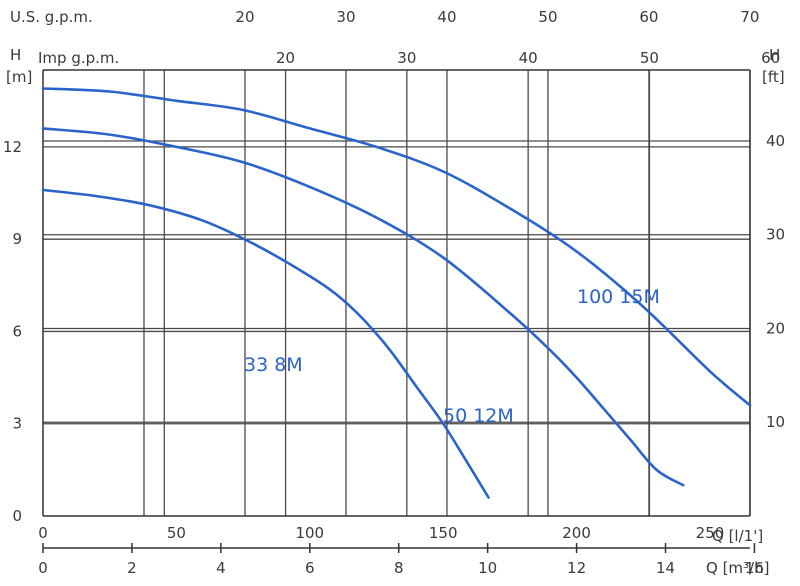  Describe the element at coordinates (618, 297) in the screenshot. I see `curve-label-100-15m: 100 15M` at that location.